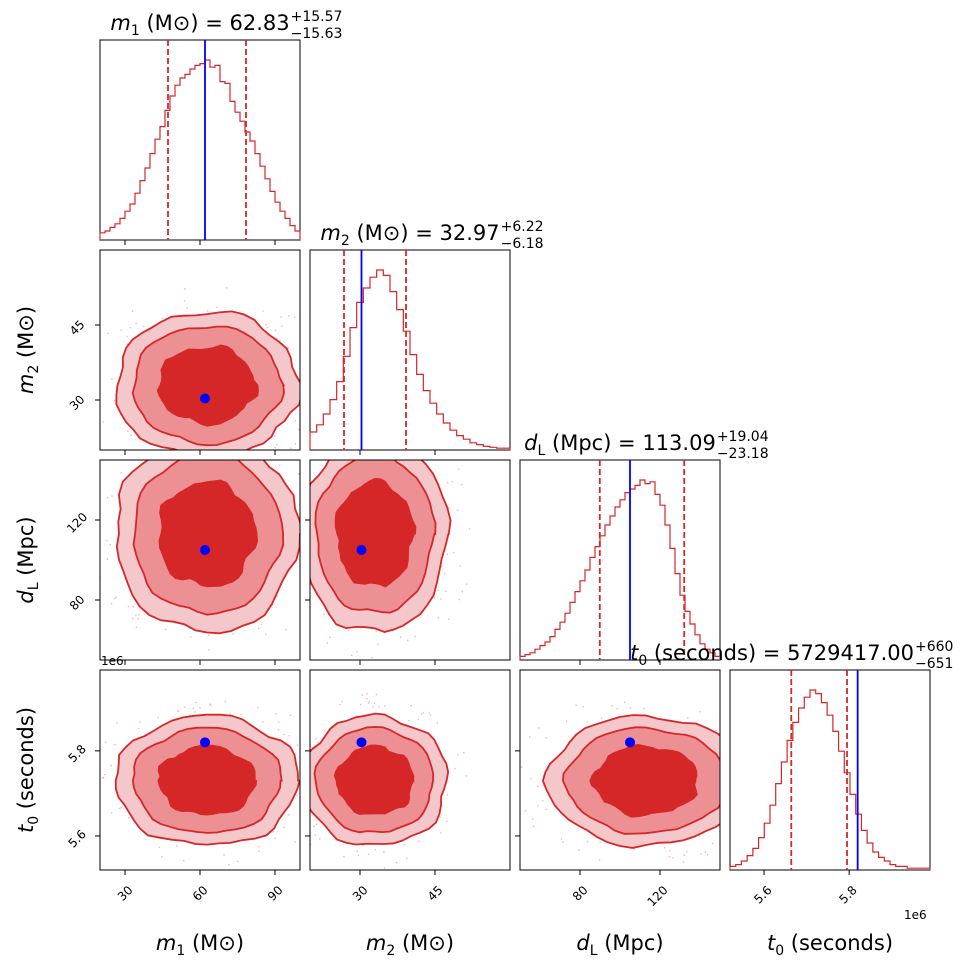 Image resolution: width=970 pixels, height=970 pixels. Describe the element at coordinates (620, 770) in the screenshot. I see `panel-frame` at that location.